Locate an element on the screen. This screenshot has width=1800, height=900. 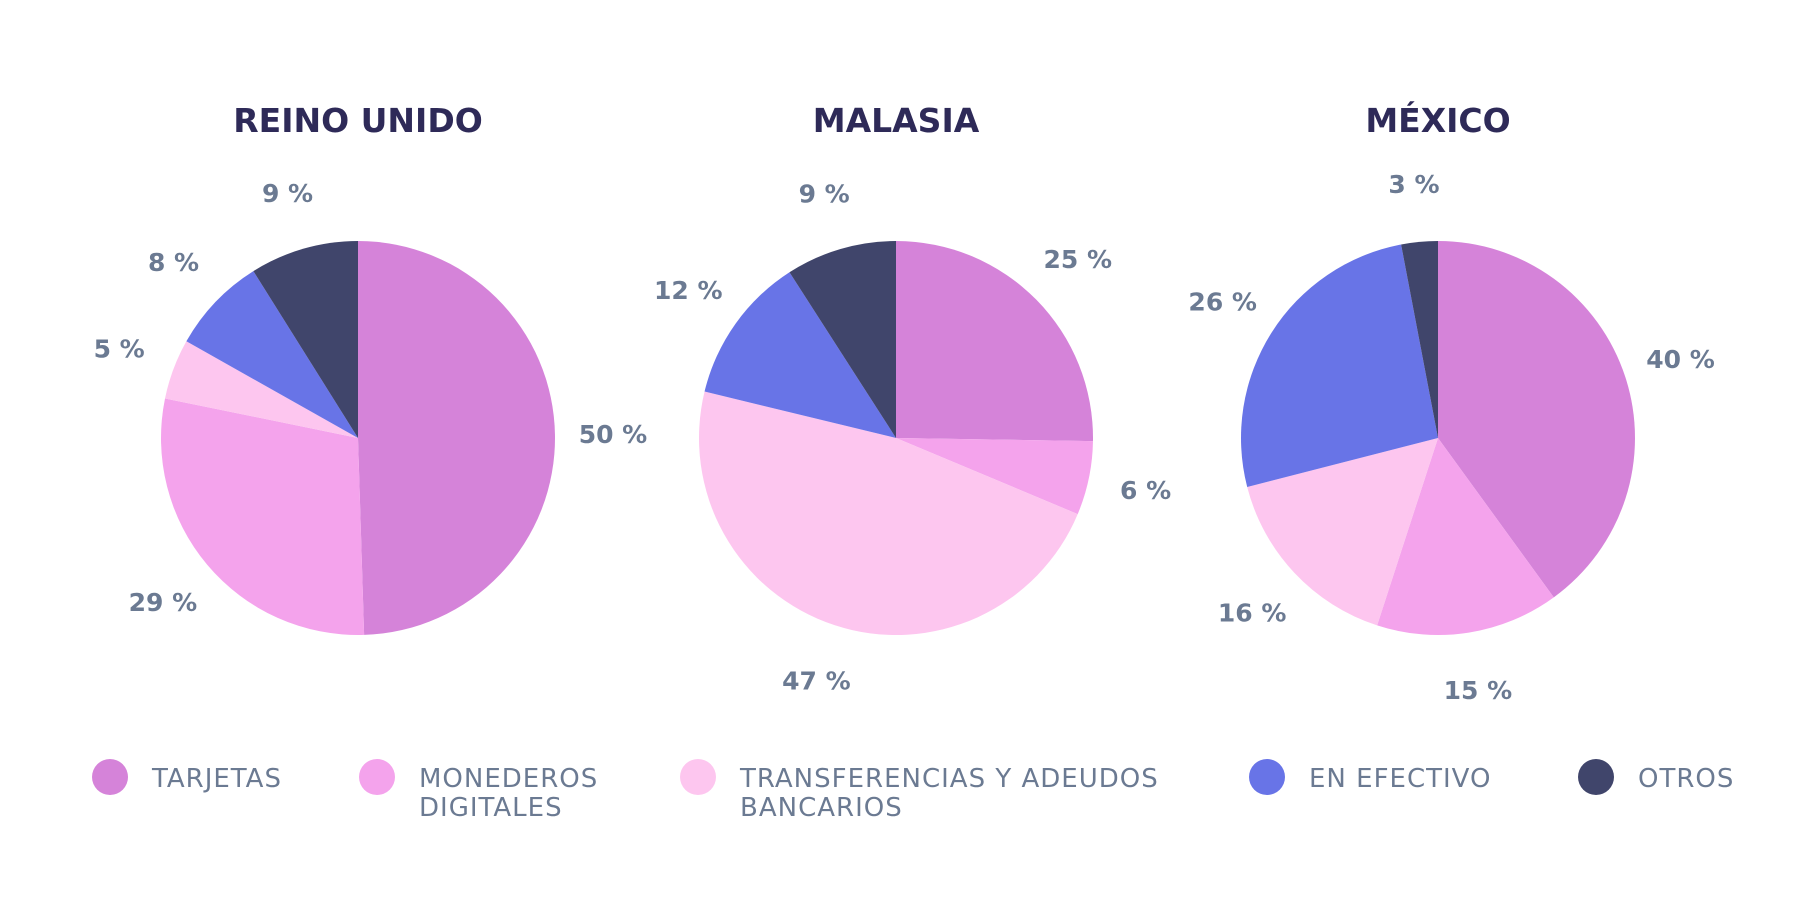
pie-title-mexico: MÉXICO is located at coordinates (1437, 120).